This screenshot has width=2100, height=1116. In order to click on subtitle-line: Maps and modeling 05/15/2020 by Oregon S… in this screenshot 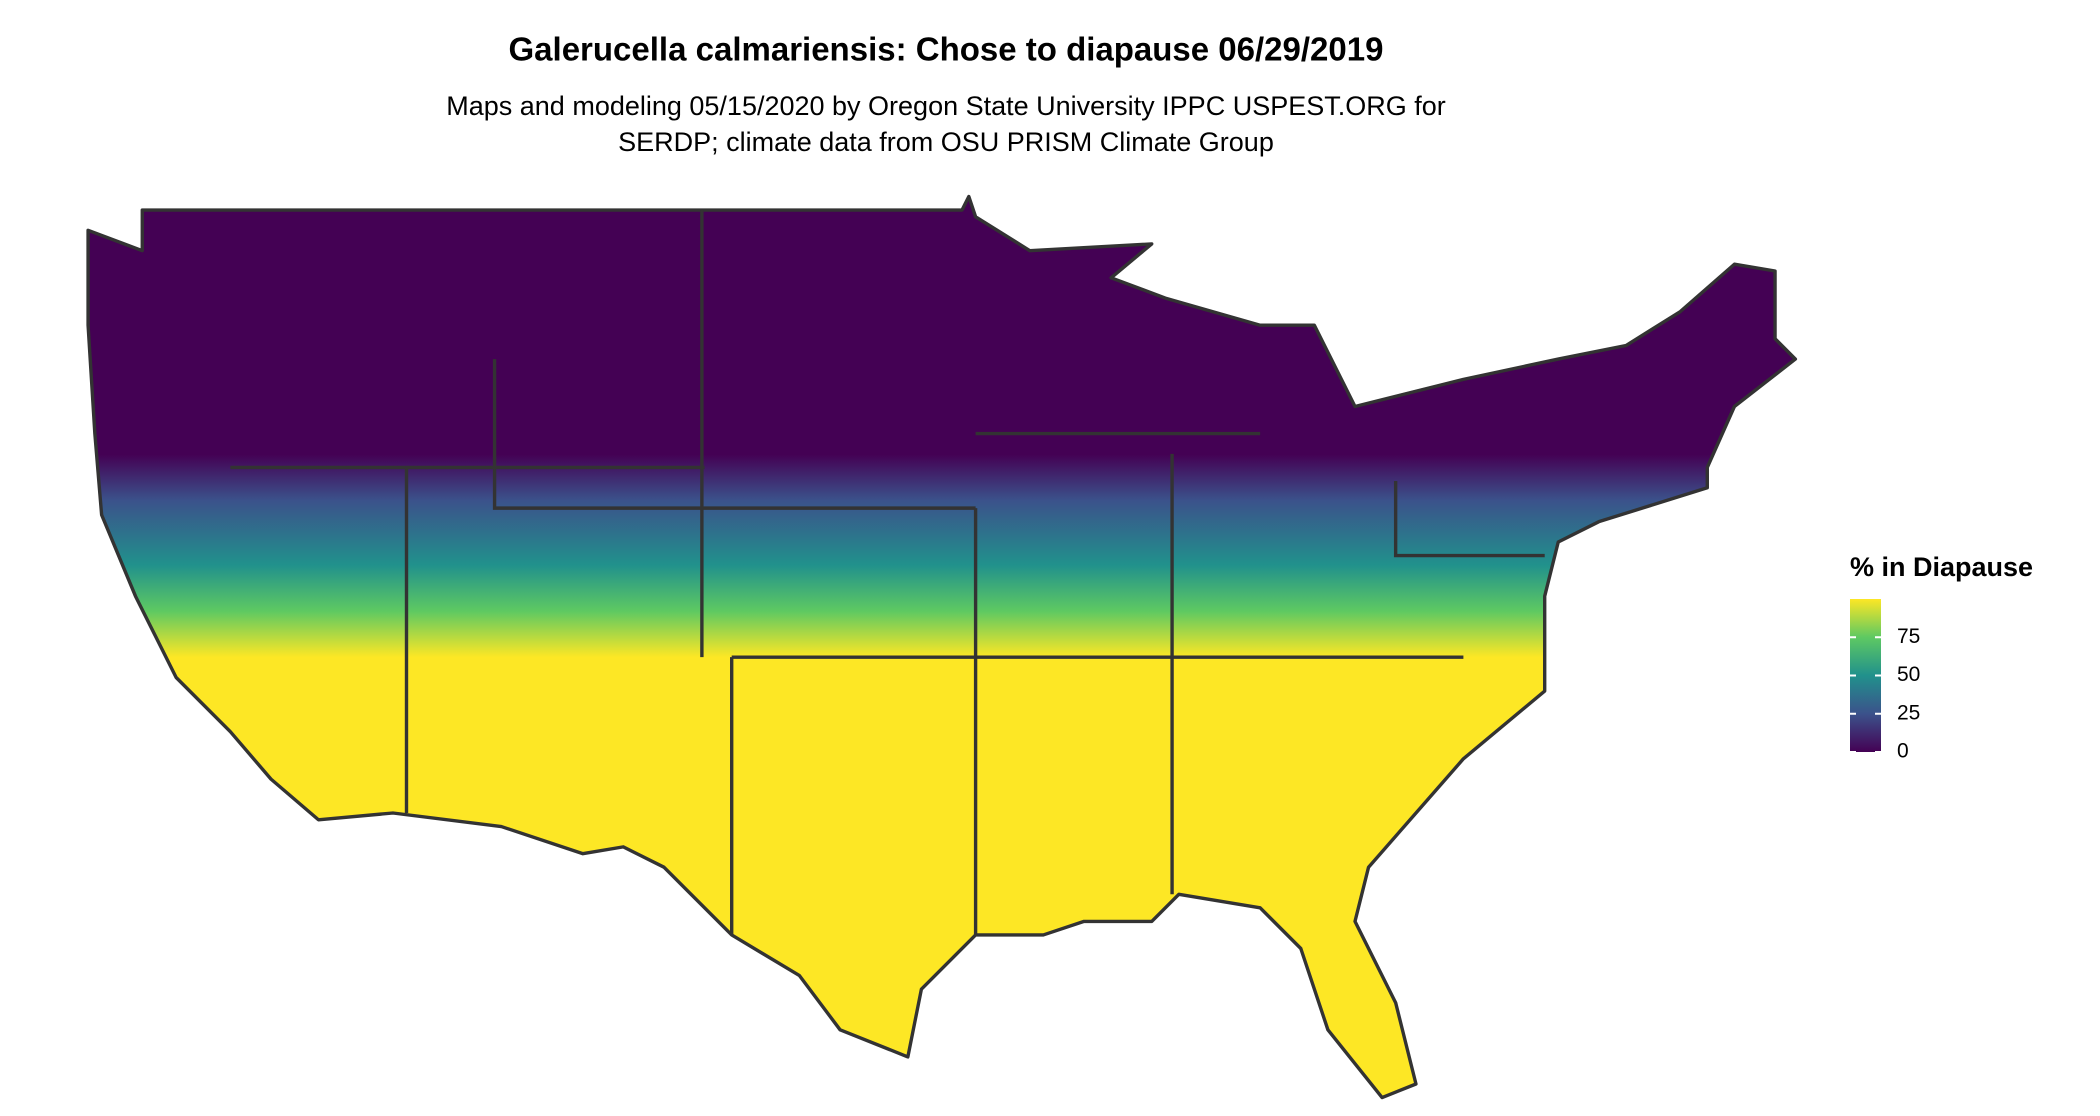, I will do `click(946, 106)`.